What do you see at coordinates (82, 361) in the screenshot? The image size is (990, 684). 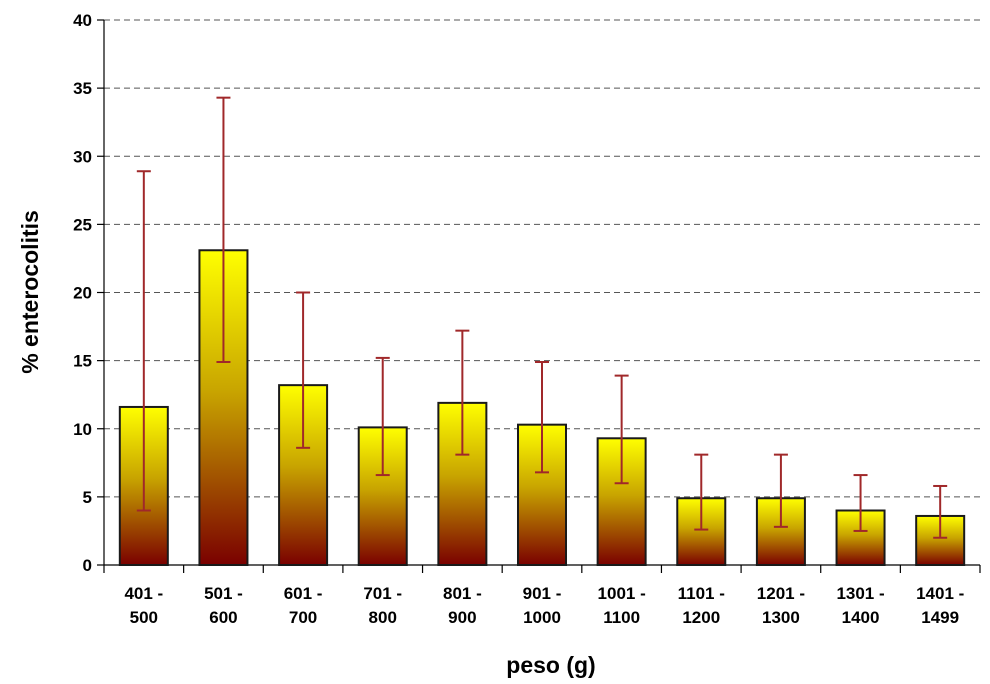 I see `y-tick-label: 15` at bounding box center [82, 361].